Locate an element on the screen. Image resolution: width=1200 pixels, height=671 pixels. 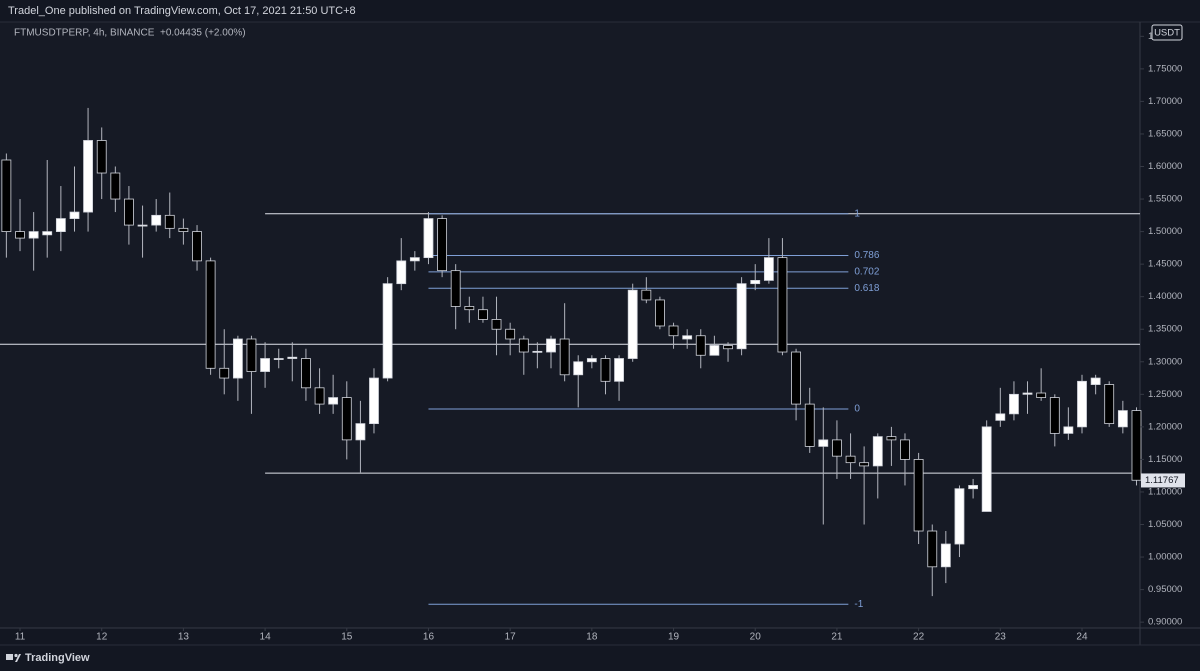
x-tick-label: 24 is located at coordinates (1082, 637).